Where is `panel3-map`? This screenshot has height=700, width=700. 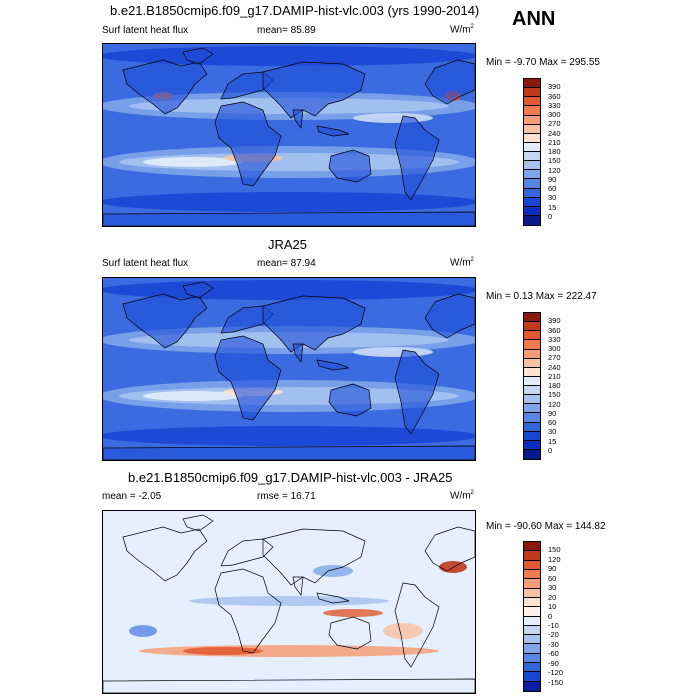
panel3-map is located at coordinates (289, 602).